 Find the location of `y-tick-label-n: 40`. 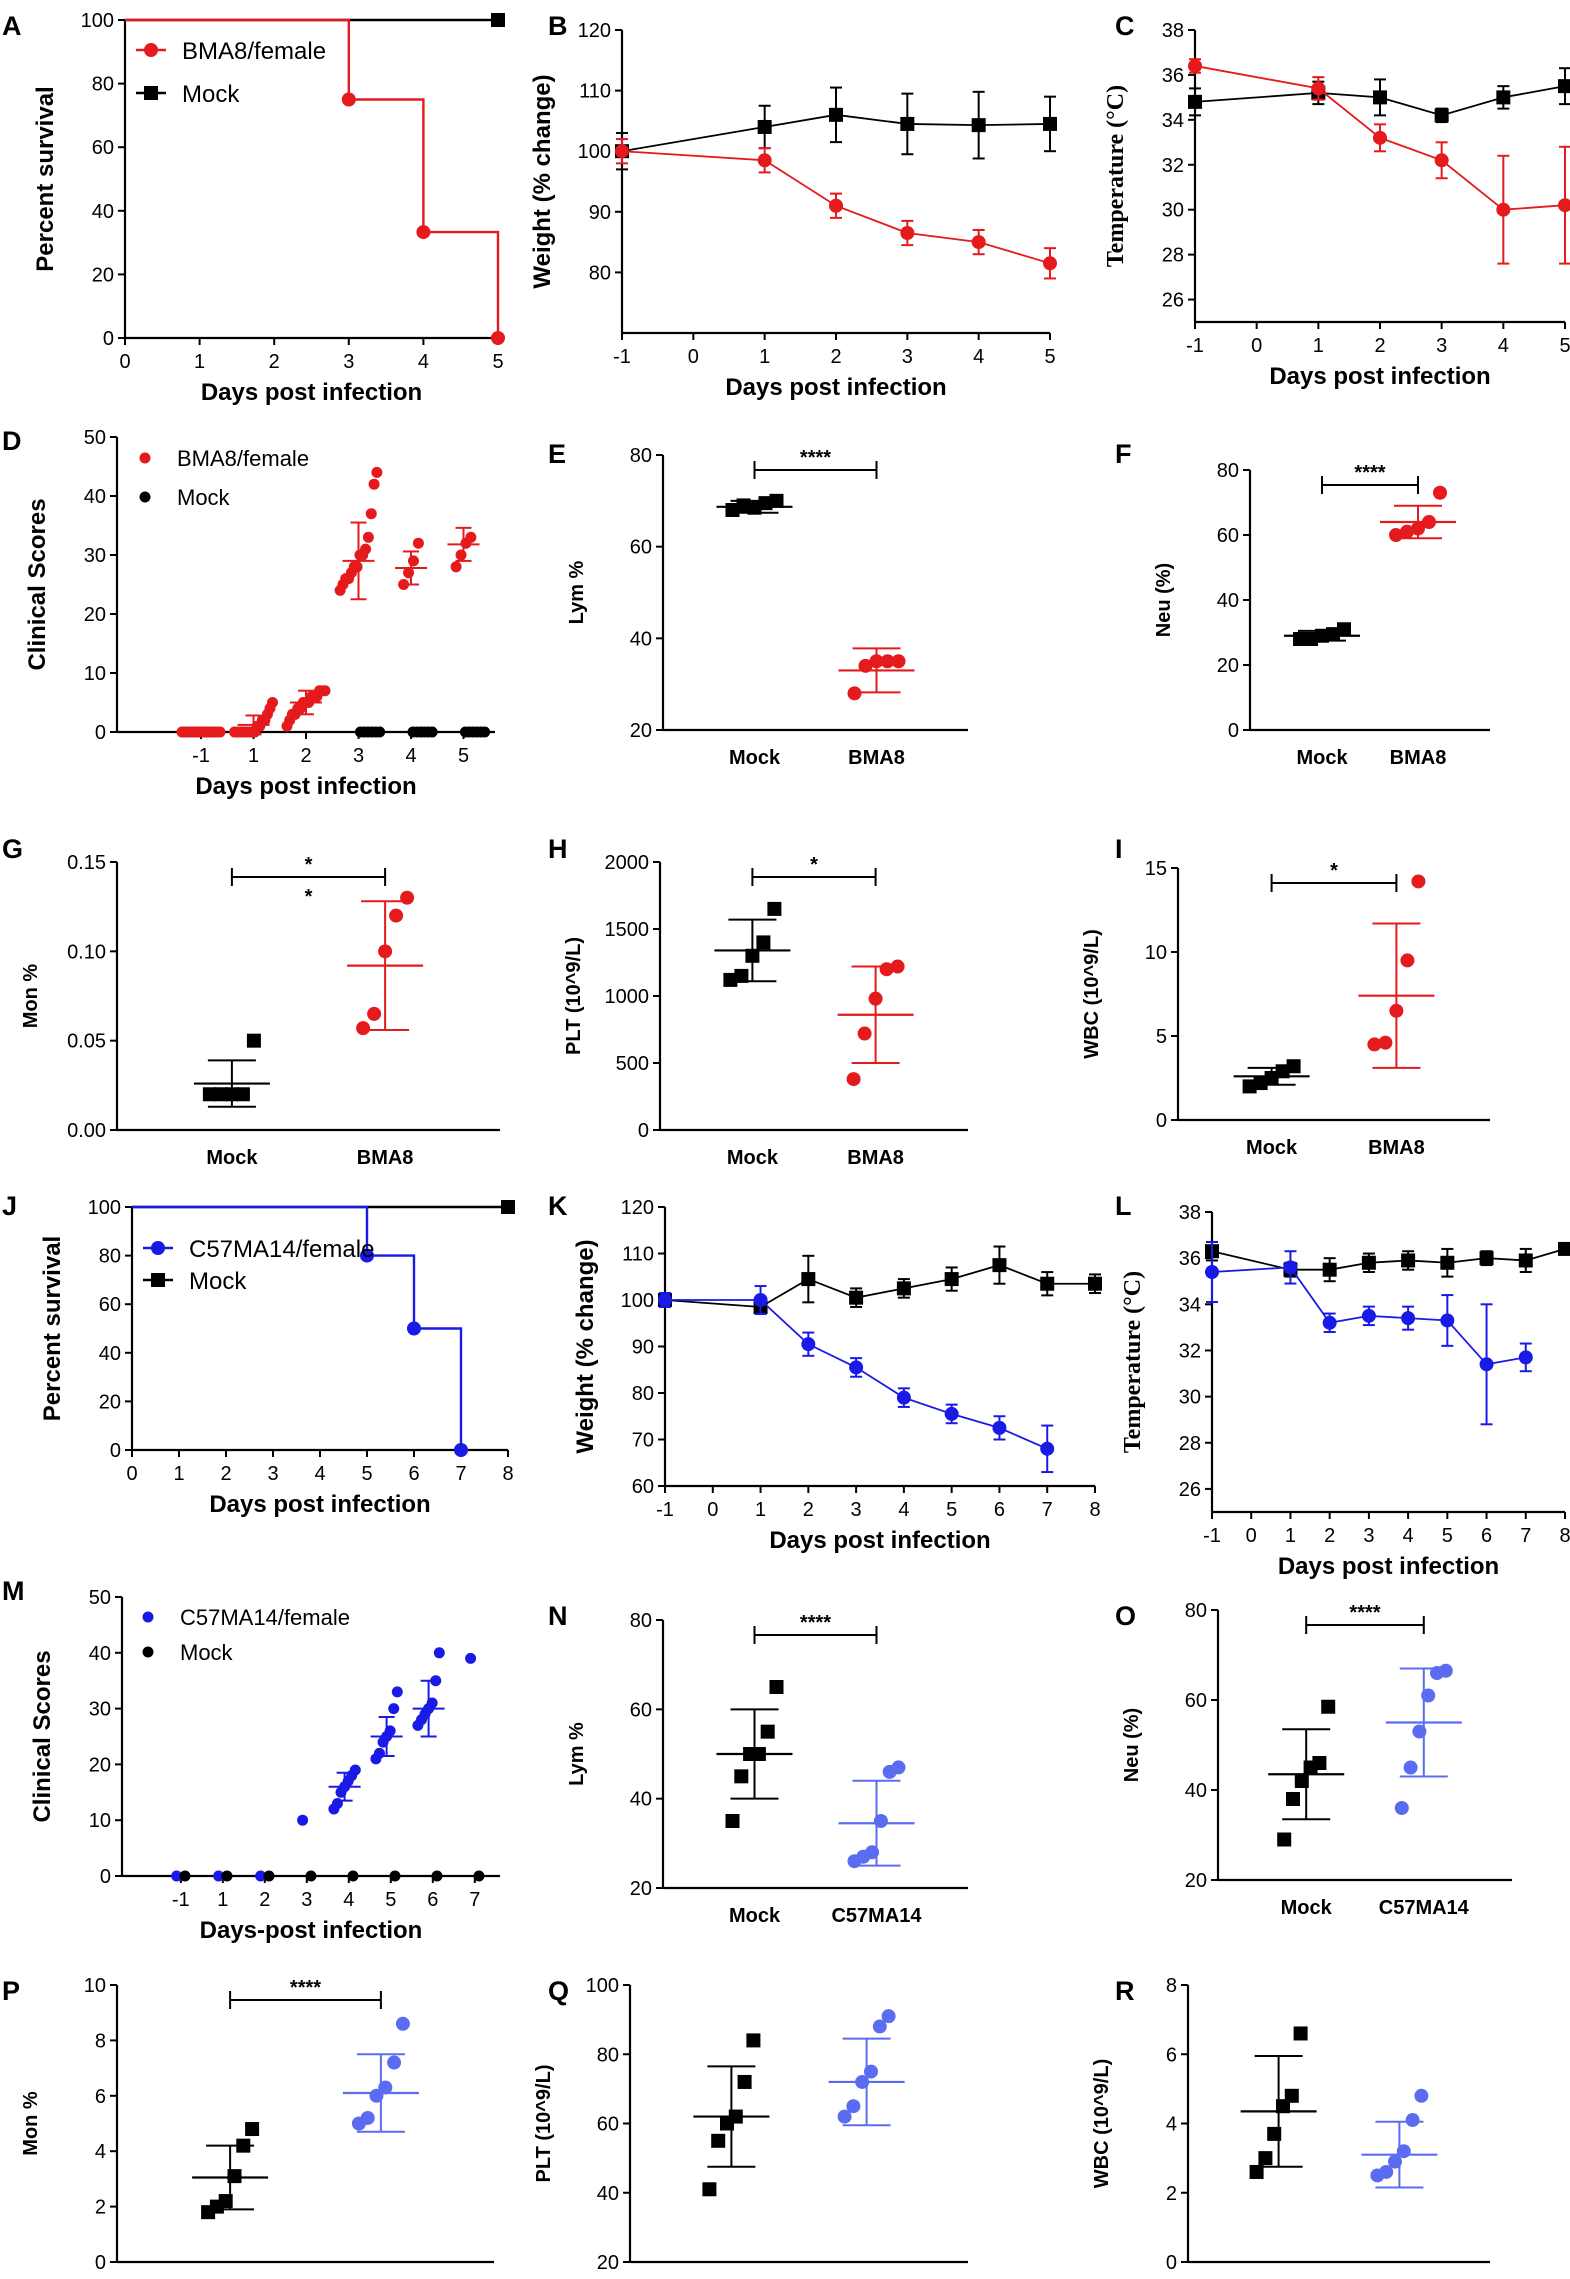

y-tick-label-n: 40 is located at coordinates (641, 1800).